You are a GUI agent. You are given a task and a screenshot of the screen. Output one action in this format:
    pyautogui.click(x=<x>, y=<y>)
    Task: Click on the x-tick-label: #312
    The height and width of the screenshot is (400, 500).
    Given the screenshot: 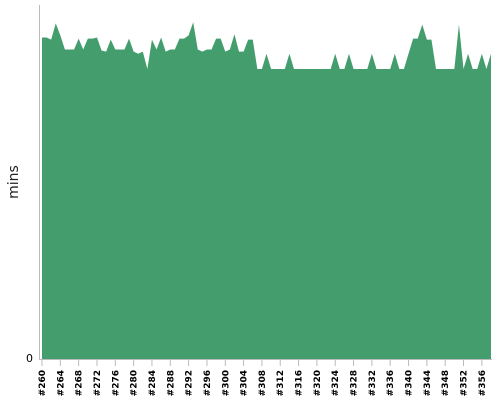 What is the action you would take?
    pyautogui.click(x=281, y=383)
    